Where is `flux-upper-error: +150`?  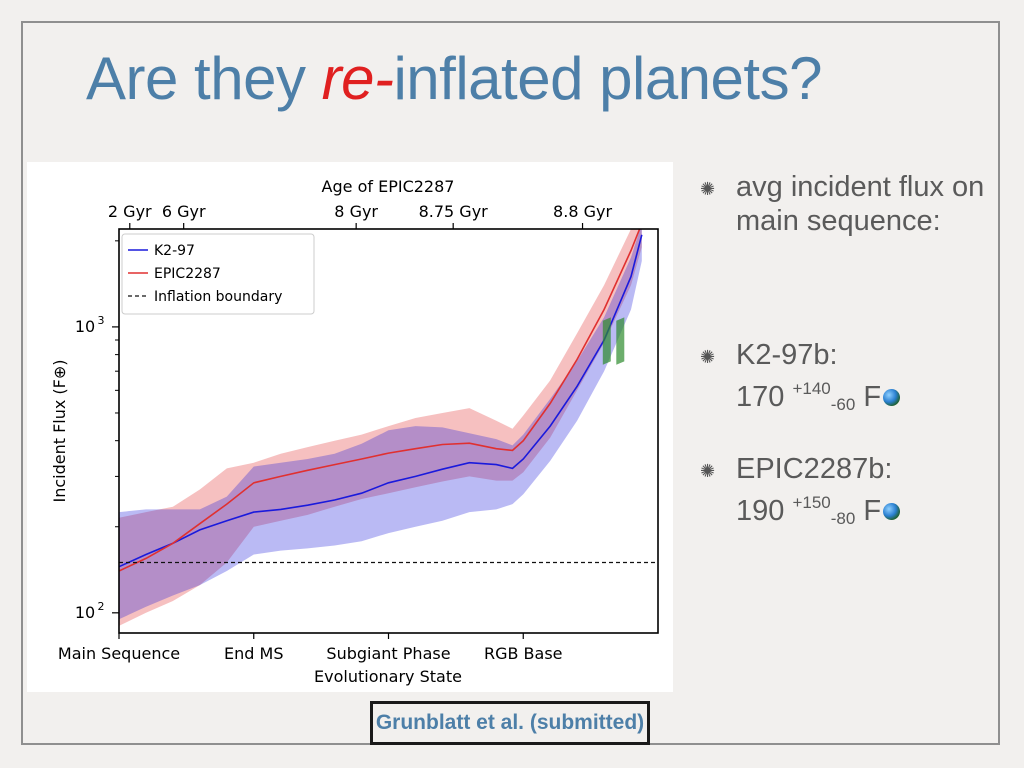 flux-upper-error: +150 is located at coordinates (811, 502).